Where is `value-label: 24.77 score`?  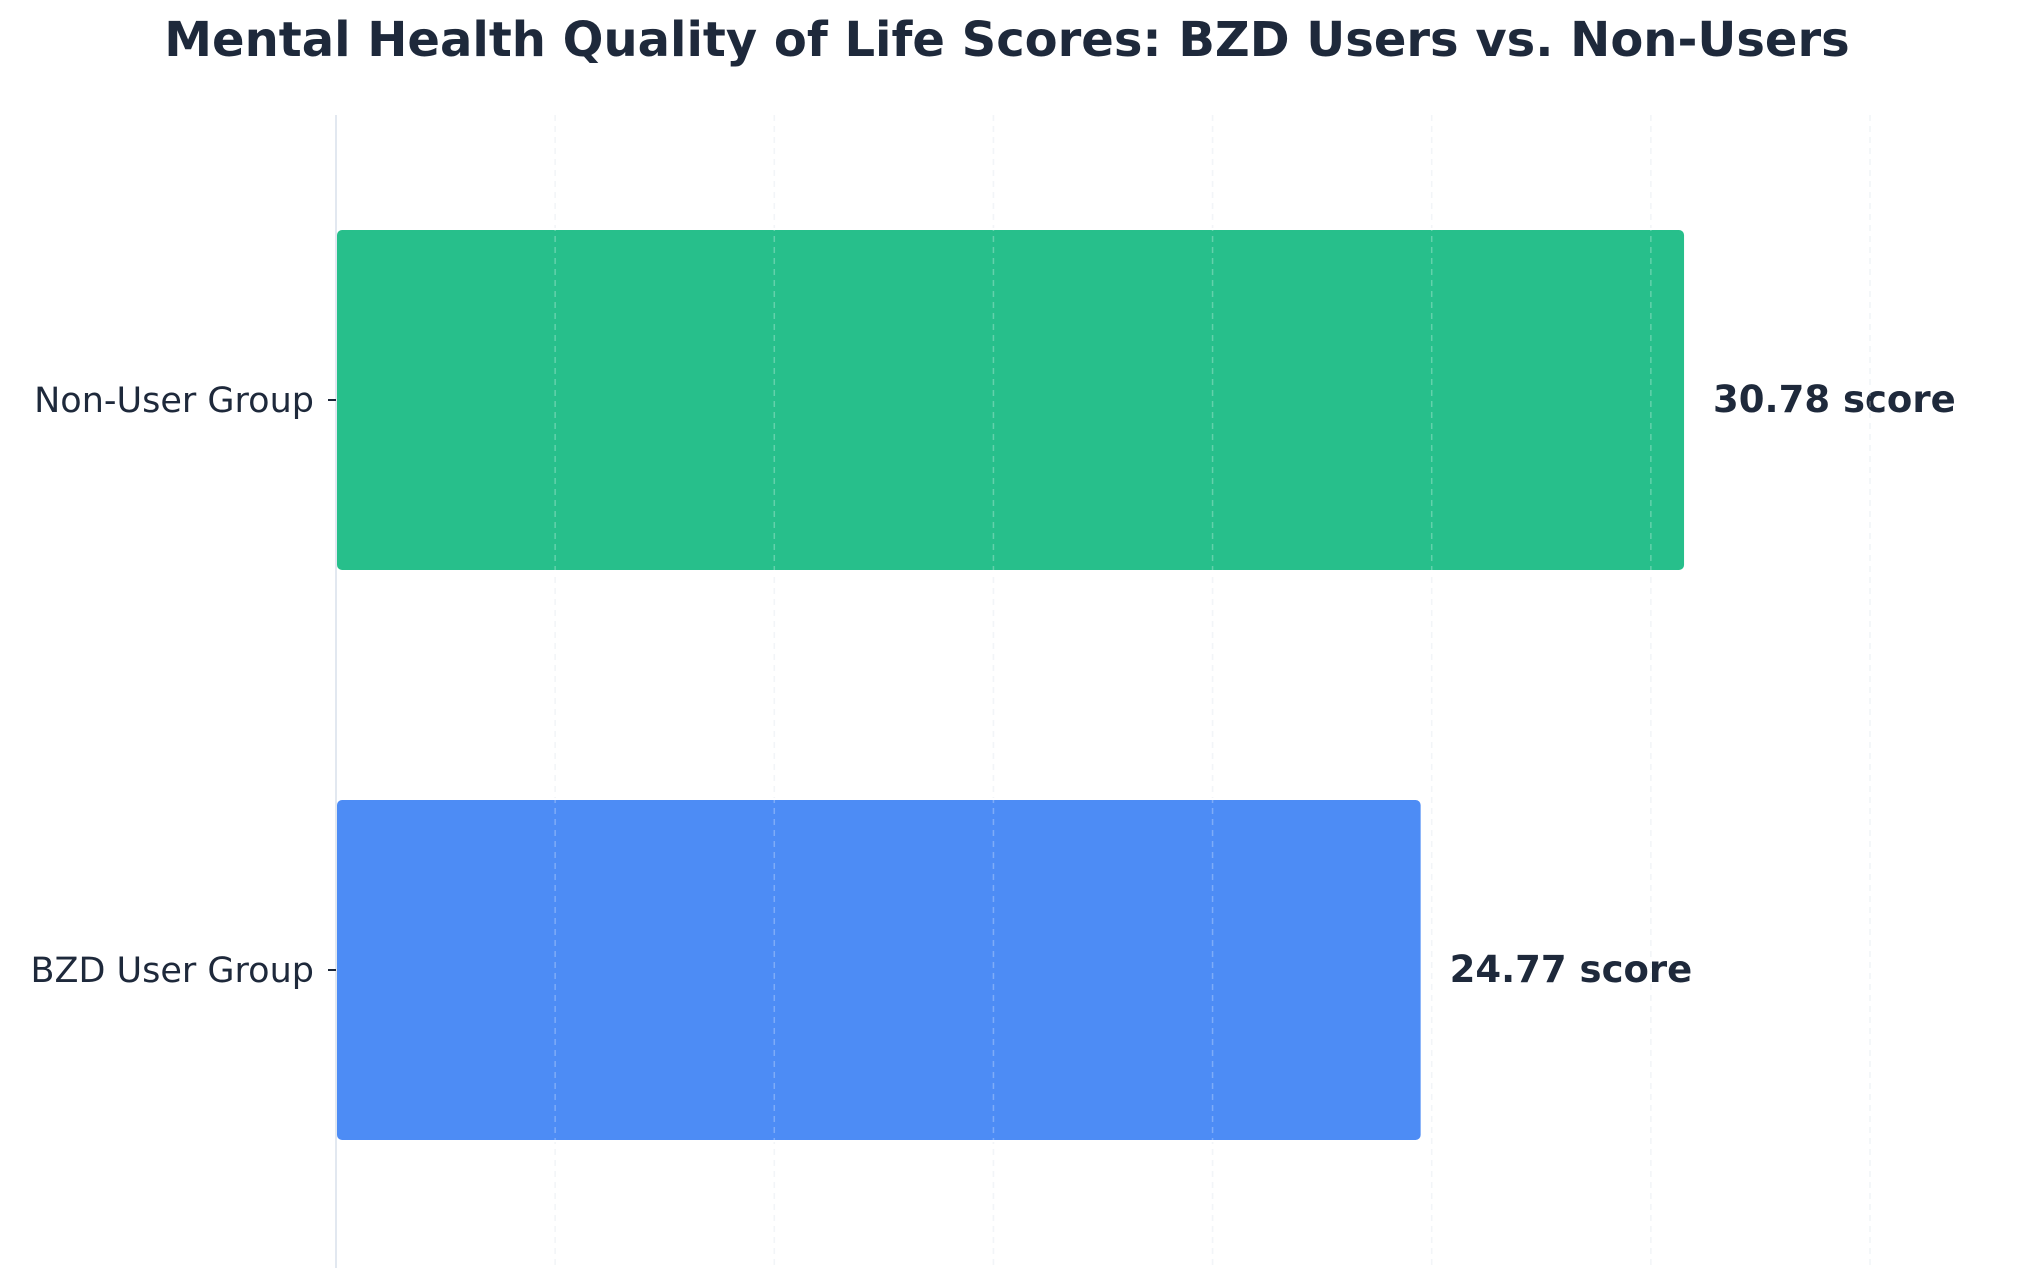
value-label: 24.77 score is located at coordinates (1571, 969).